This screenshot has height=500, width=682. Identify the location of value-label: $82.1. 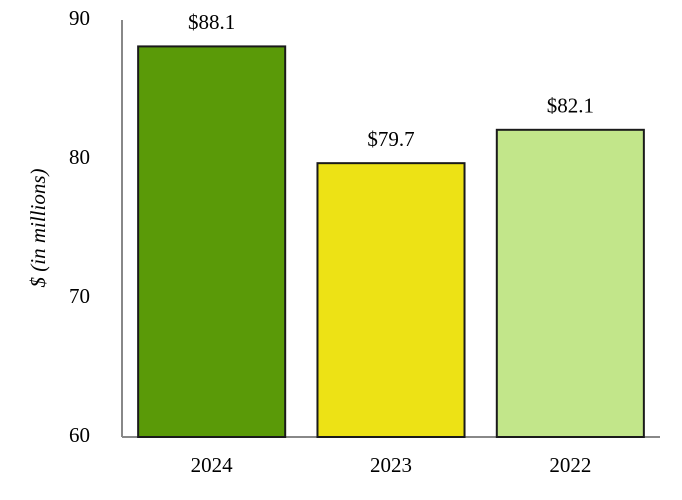
(570, 106).